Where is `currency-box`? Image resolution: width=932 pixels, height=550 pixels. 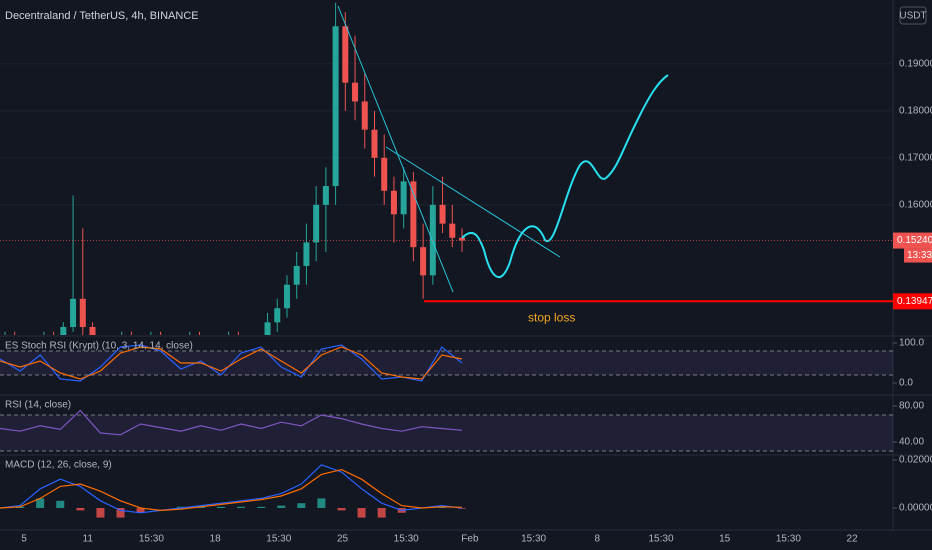 currency-box is located at coordinates (913, 15).